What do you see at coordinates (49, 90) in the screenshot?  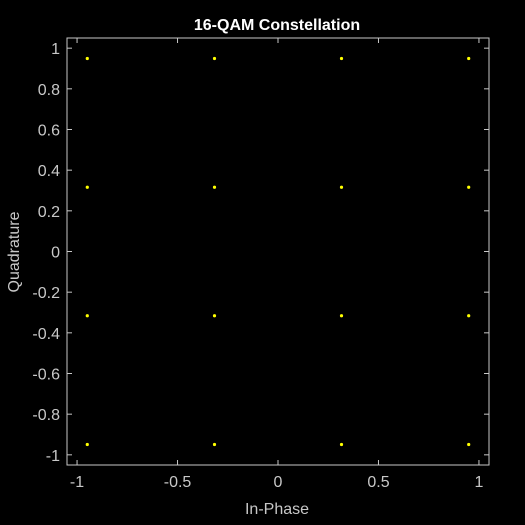 I see `y-tick-label: 0.8` at bounding box center [49, 90].